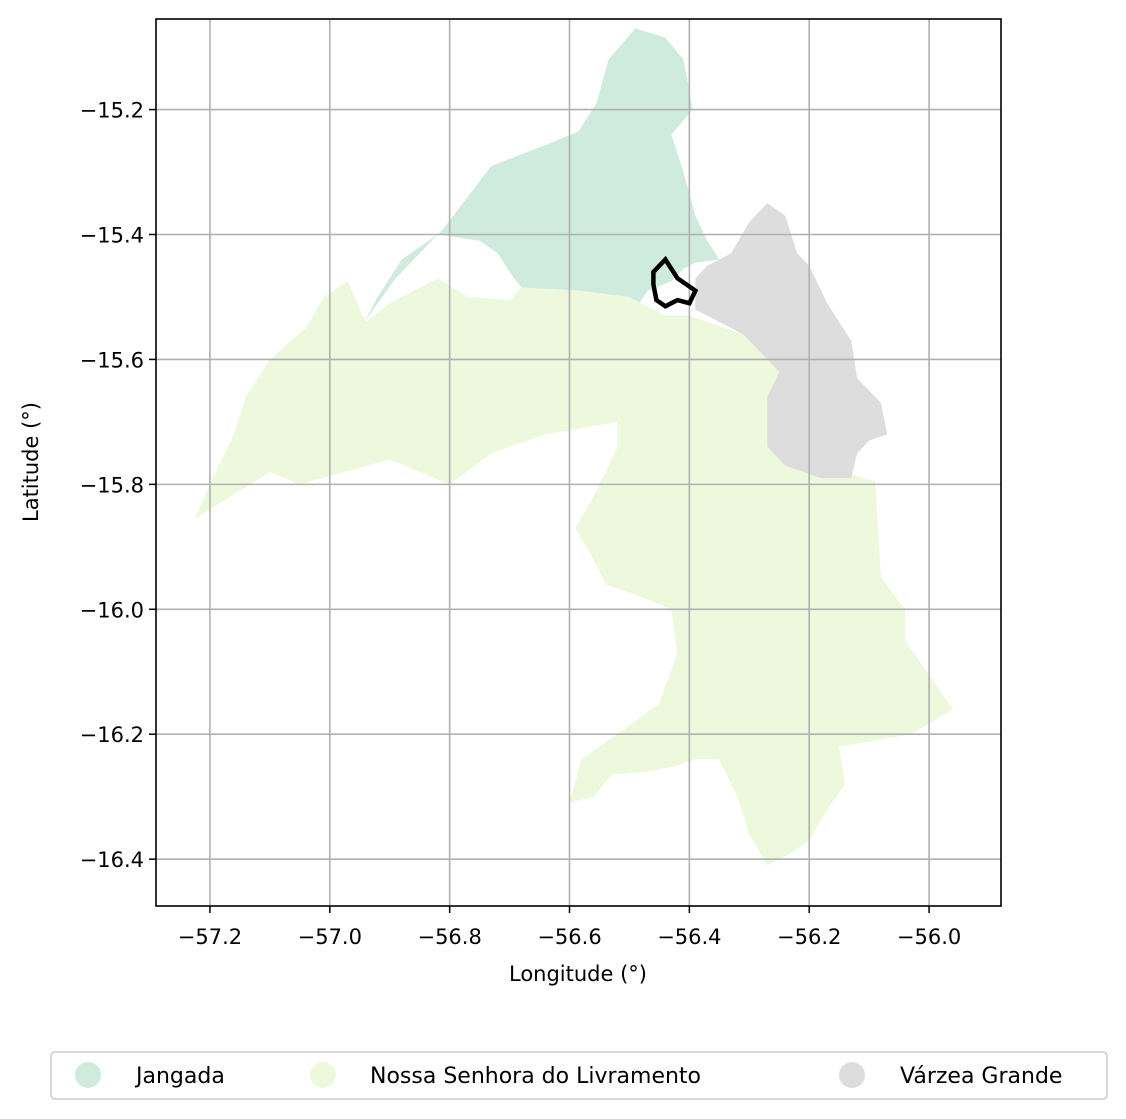  Describe the element at coordinates (179, 1076) in the screenshot. I see `legend-label-jangada: Jangada` at that location.